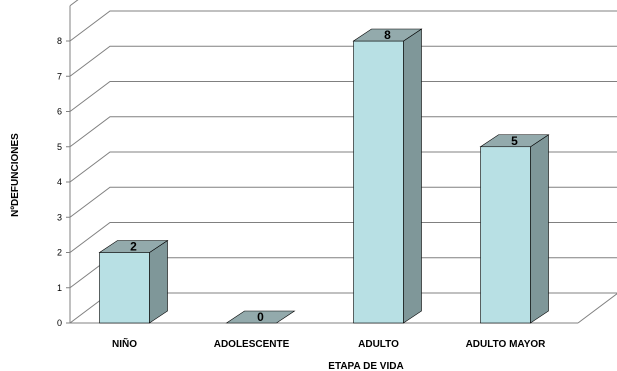  I want to click on bar-2: 0, so click(260, 317).